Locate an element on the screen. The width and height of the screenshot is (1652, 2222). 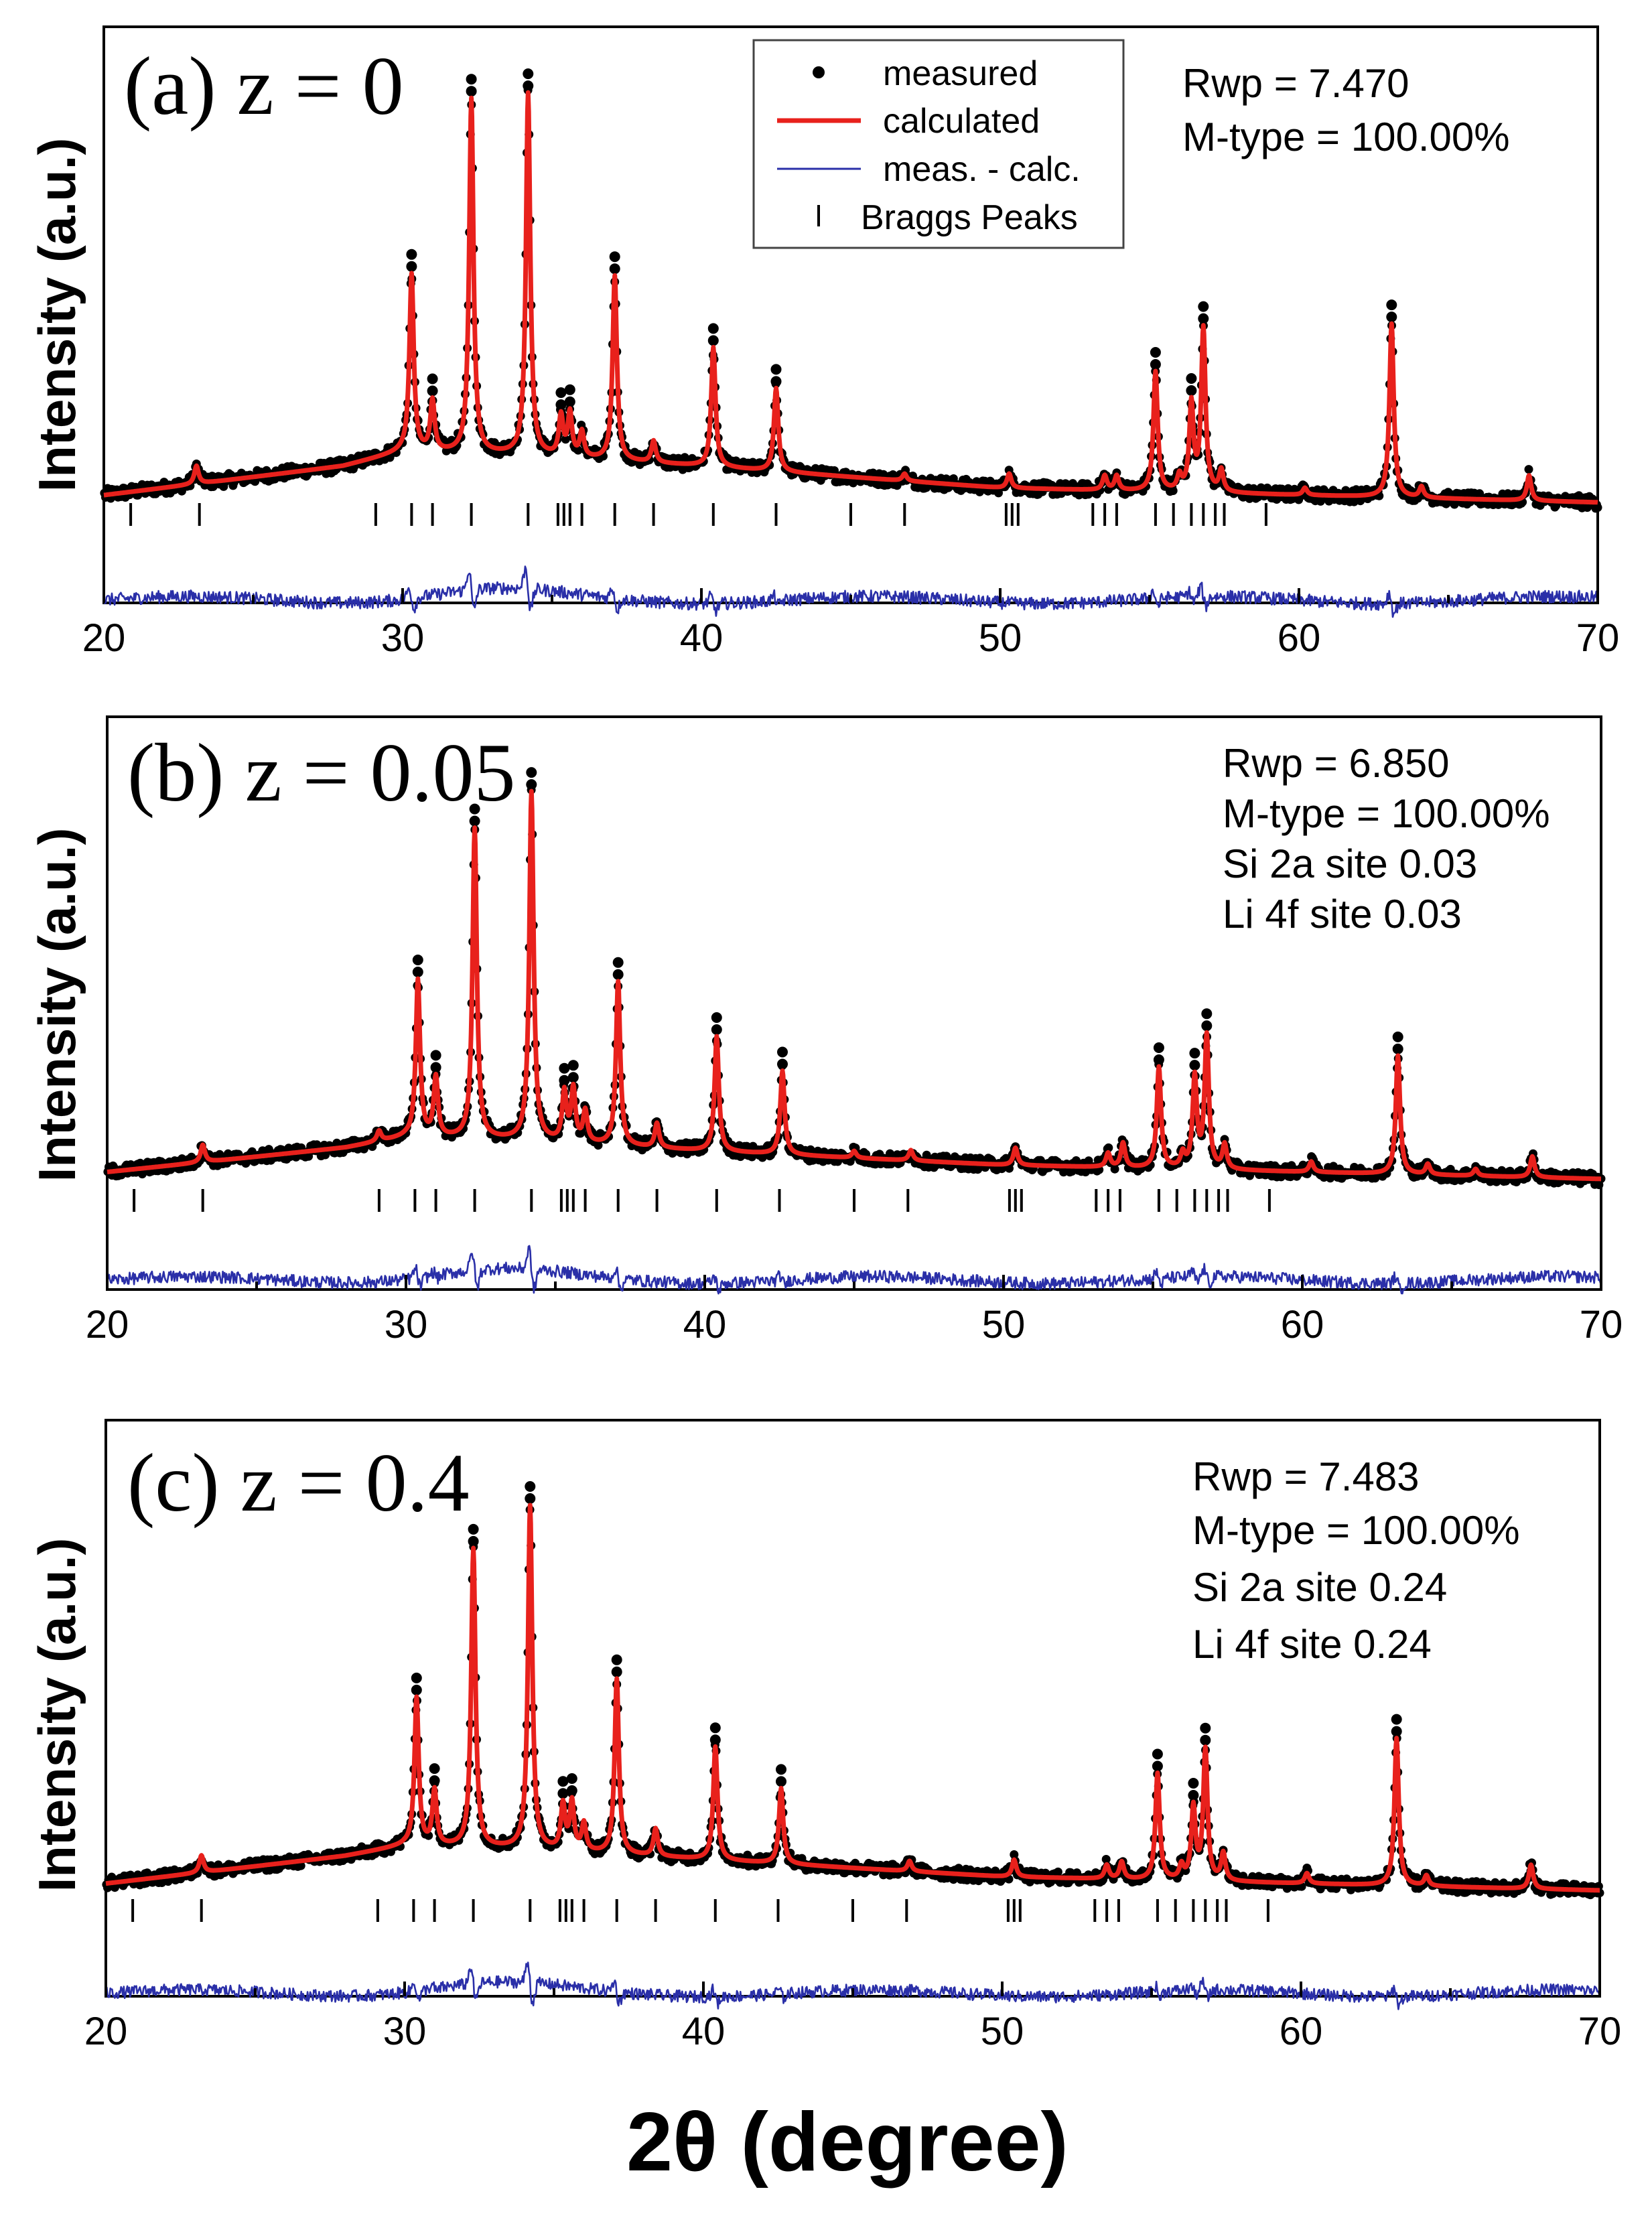
panel-b-si-site: Si 2a site 0.03 is located at coordinates (1350, 863).